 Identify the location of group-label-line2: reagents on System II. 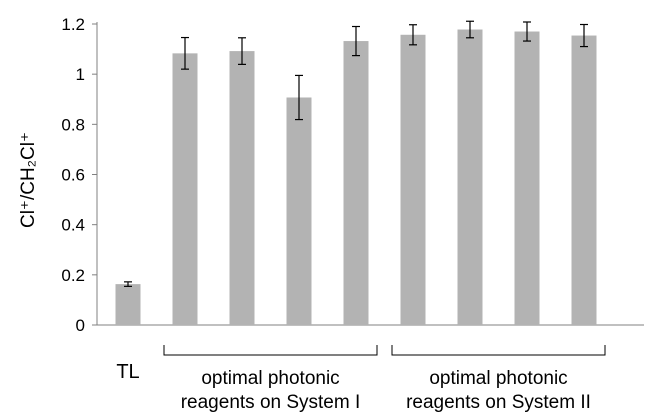
(498, 402).